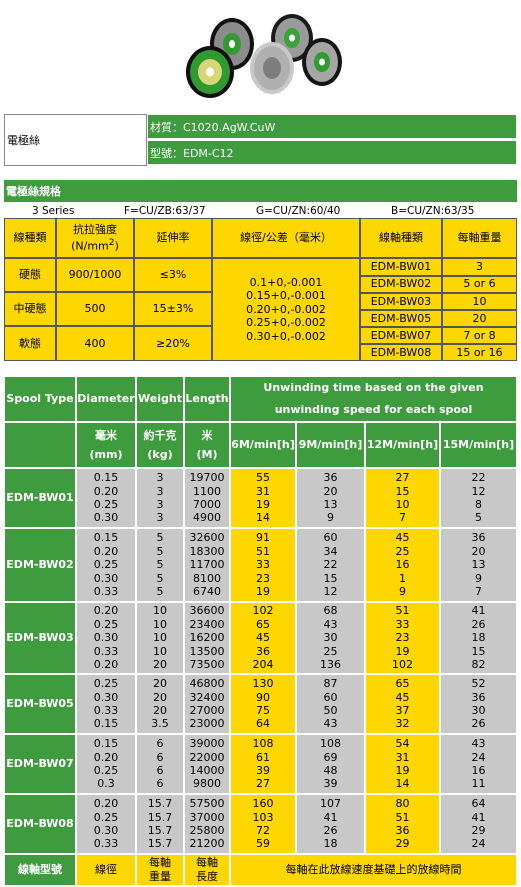 The image size is (521, 887). What do you see at coordinates (263, 830) in the screenshot?
I see `value-t6: 72` at bounding box center [263, 830].